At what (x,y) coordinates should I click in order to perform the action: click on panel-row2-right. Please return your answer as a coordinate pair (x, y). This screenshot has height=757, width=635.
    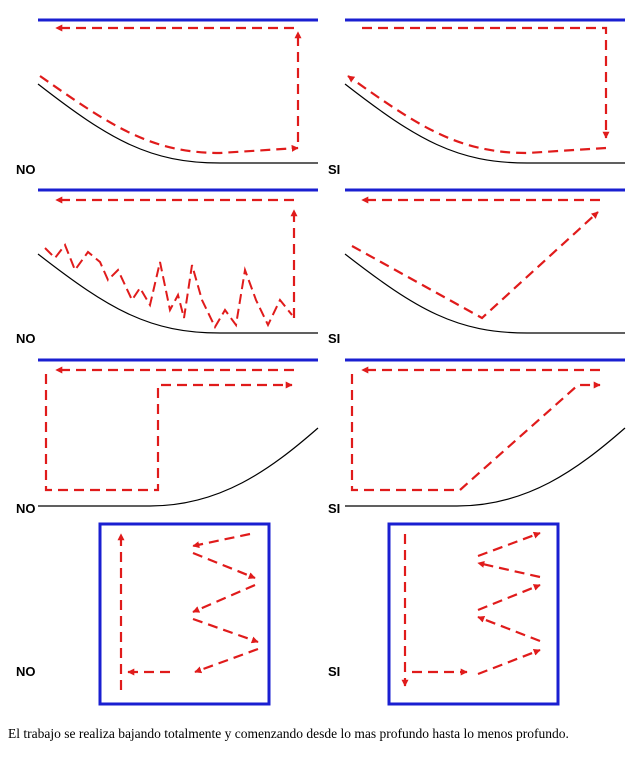
    Looking at the image, I should click on (484, 261).